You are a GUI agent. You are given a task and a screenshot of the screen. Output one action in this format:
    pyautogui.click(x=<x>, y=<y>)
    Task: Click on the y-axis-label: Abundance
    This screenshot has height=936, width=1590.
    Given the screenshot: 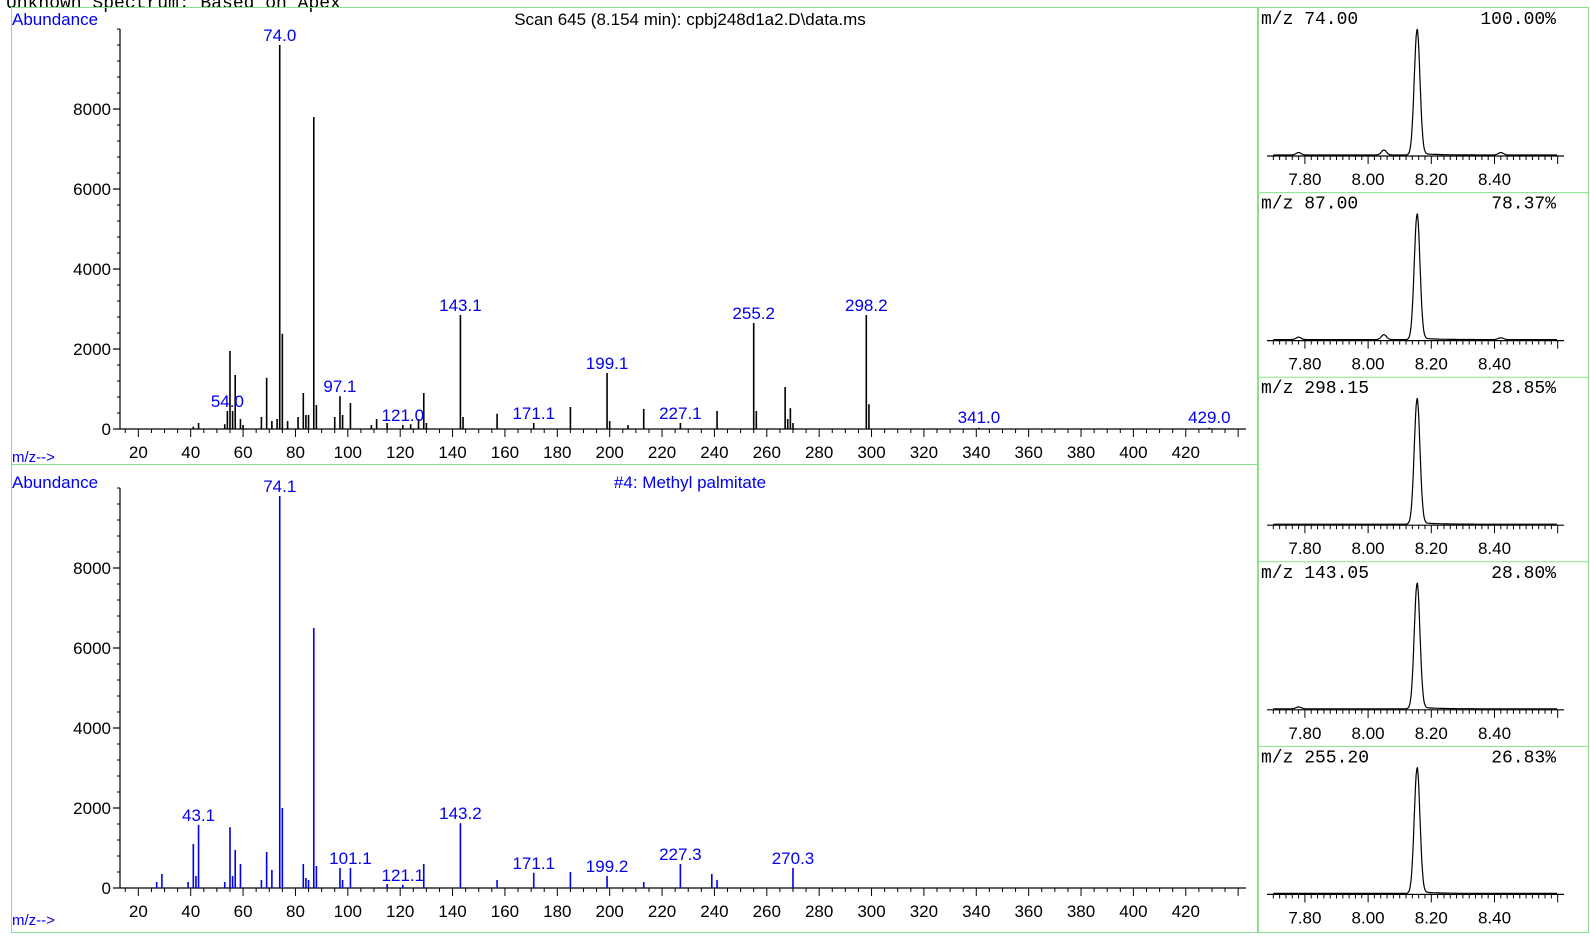 What is the action you would take?
    pyautogui.click(x=55, y=482)
    